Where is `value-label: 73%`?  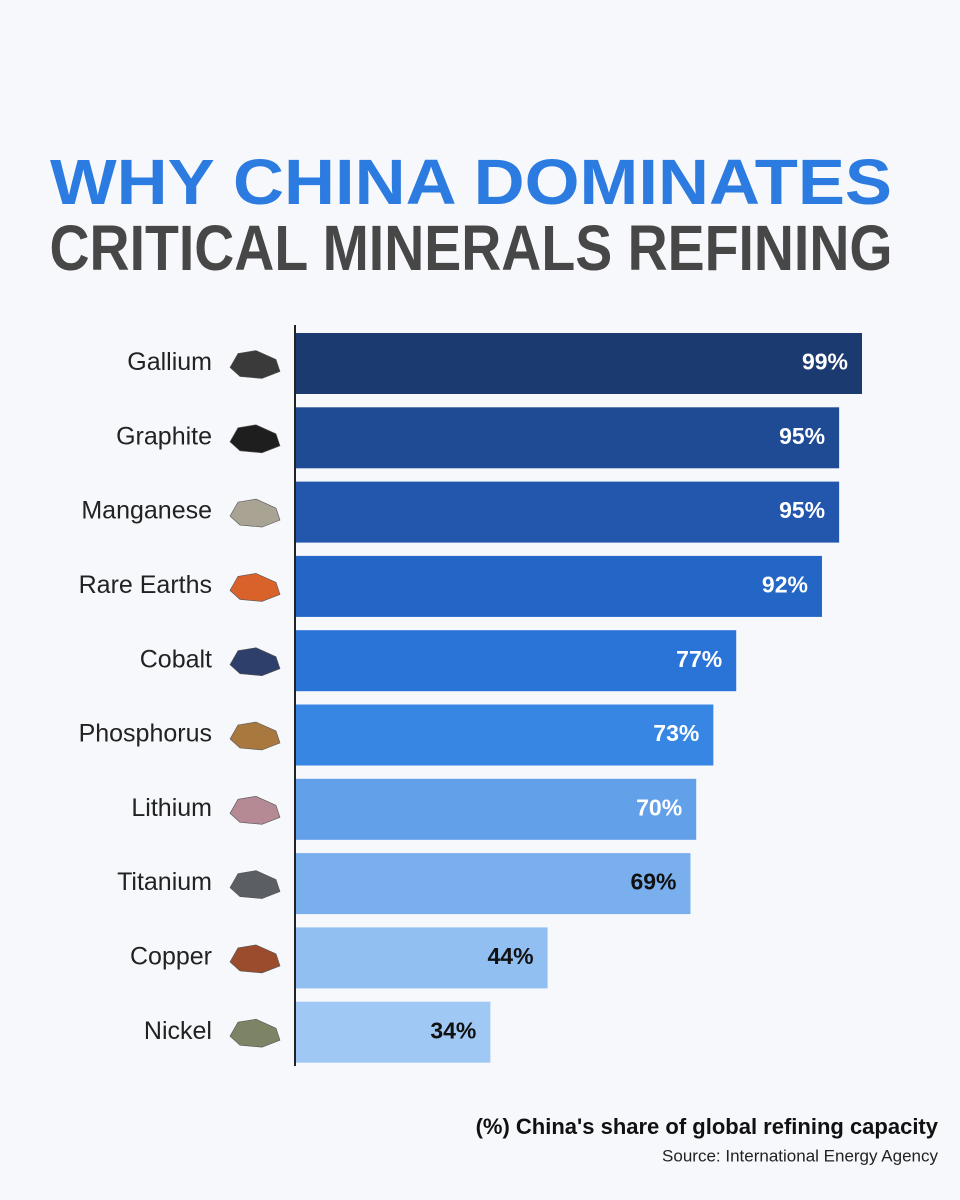
value-label: 73% is located at coordinates (676, 733).